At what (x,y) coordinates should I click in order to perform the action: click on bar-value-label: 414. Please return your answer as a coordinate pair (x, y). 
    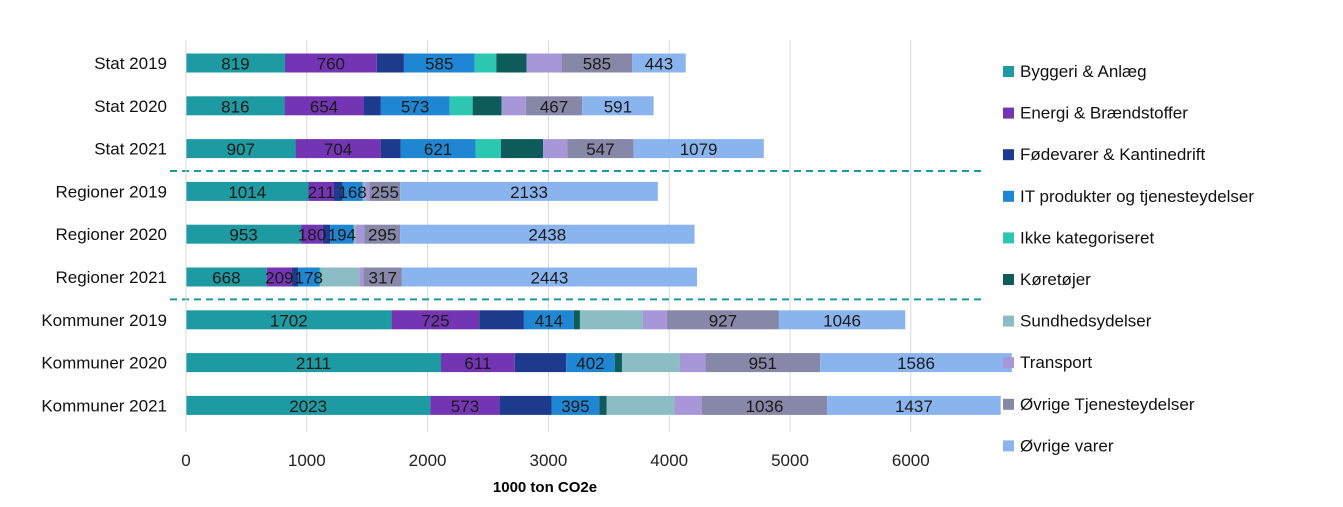
    Looking at the image, I should click on (549, 320).